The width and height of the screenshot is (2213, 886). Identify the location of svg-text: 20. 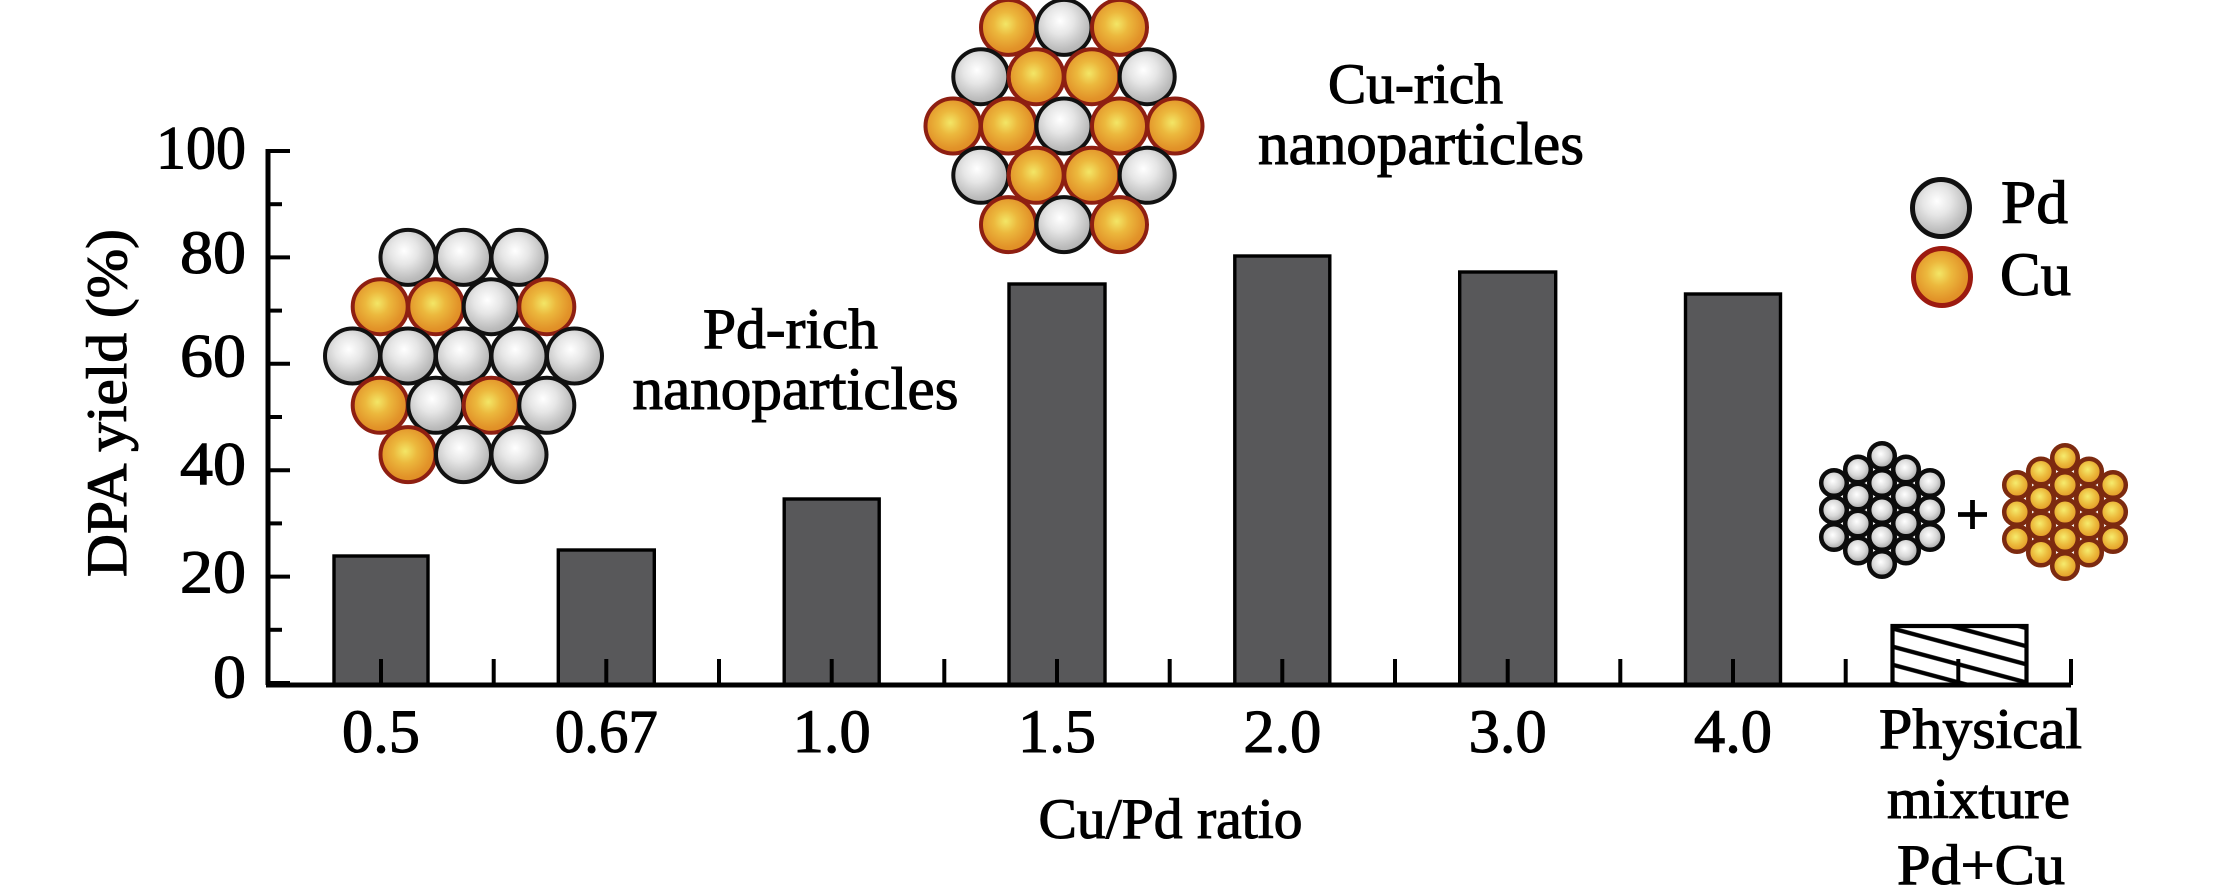
(213, 573).